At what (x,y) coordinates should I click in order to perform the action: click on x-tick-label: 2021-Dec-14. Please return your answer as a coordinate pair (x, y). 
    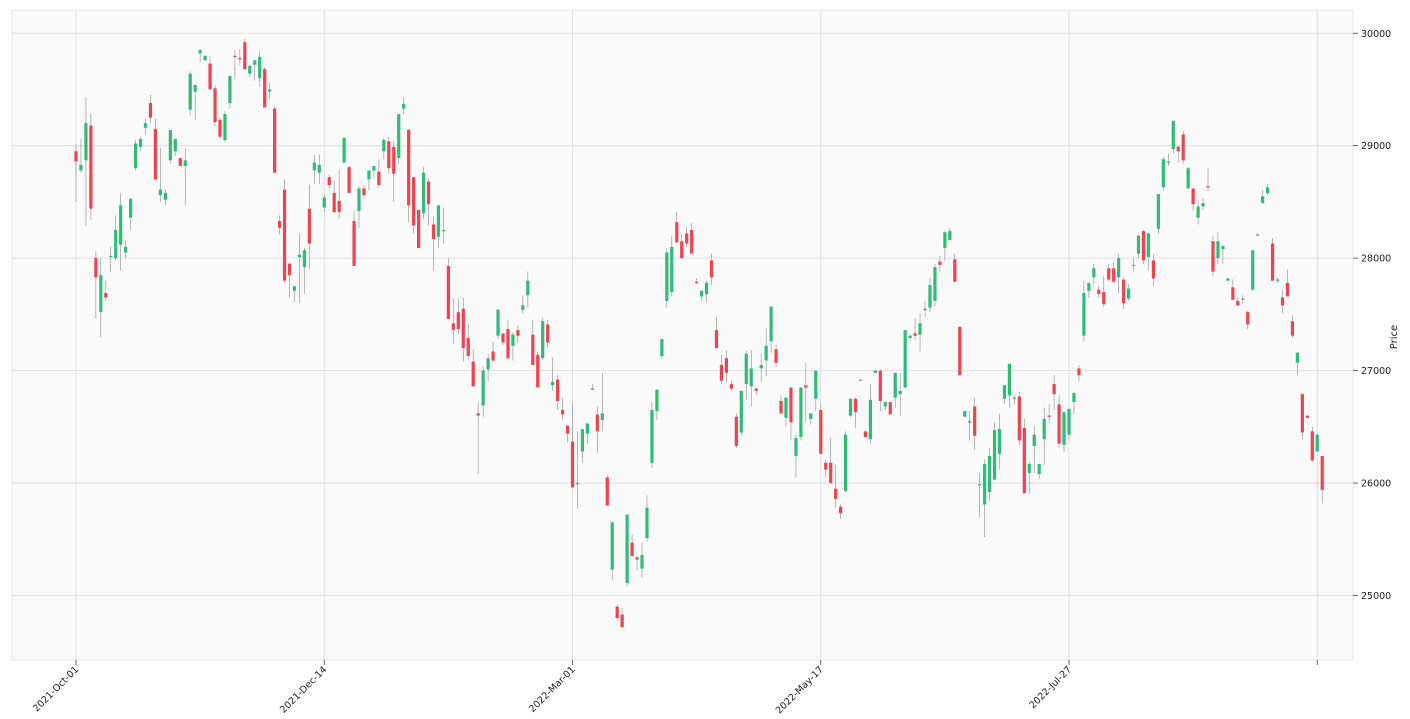
    Looking at the image, I should click on (303, 689).